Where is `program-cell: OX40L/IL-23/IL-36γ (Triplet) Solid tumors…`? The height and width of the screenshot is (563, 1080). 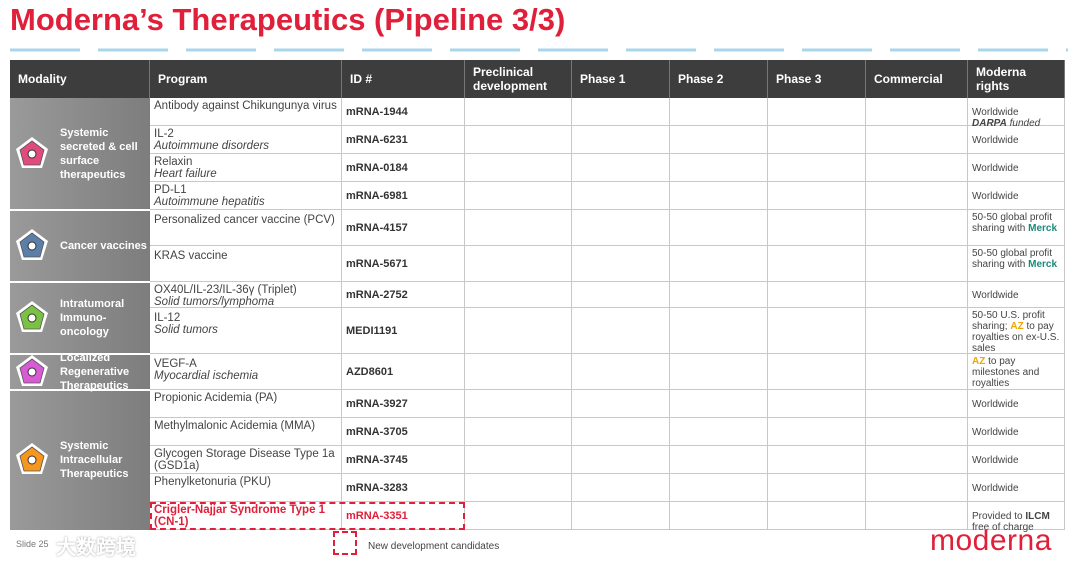
program-cell: OX40L/IL-23/IL-36γ (Triplet) Solid tumors… is located at coordinates (246, 295).